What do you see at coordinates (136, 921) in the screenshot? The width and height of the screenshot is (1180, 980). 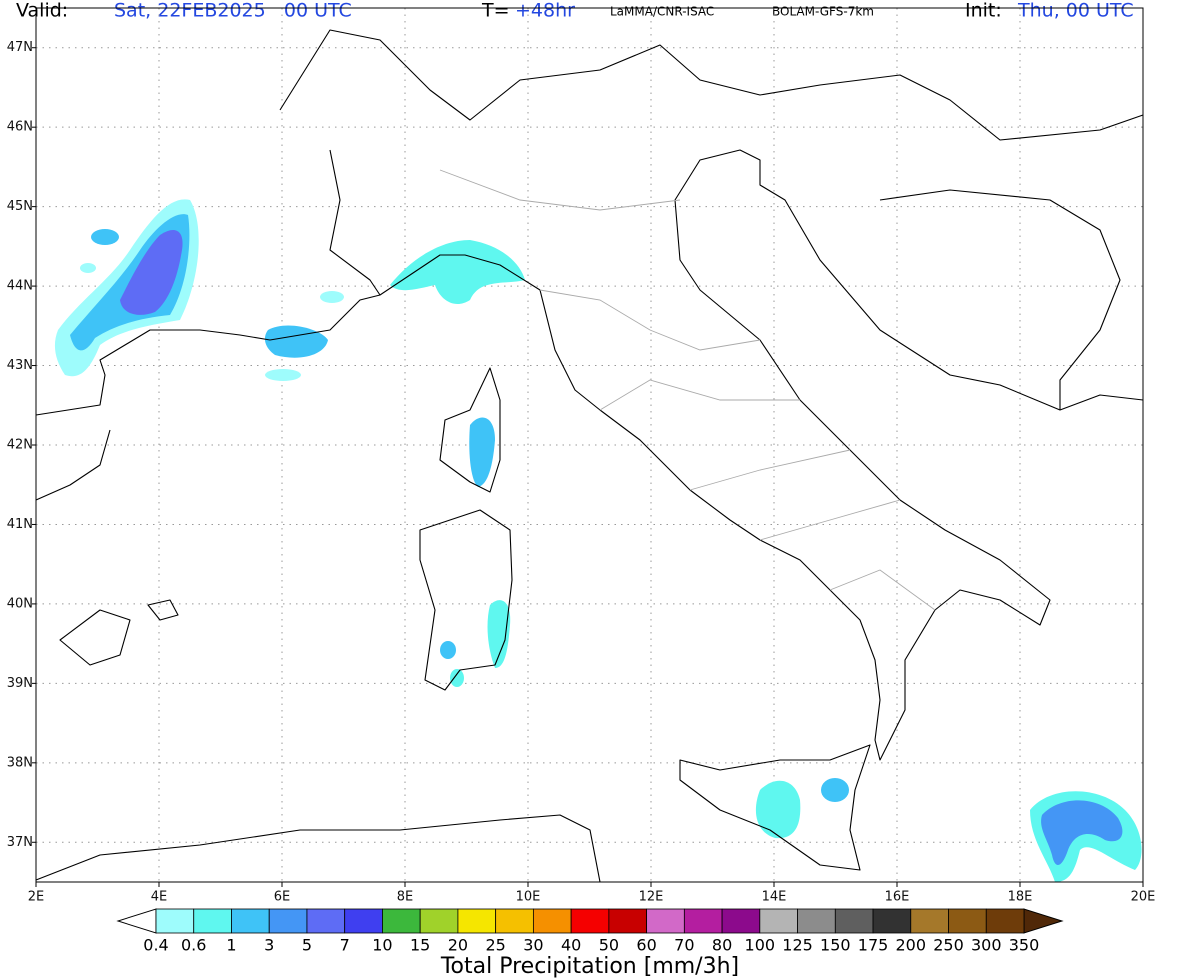 I see `colorbar-under` at bounding box center [136, 921].